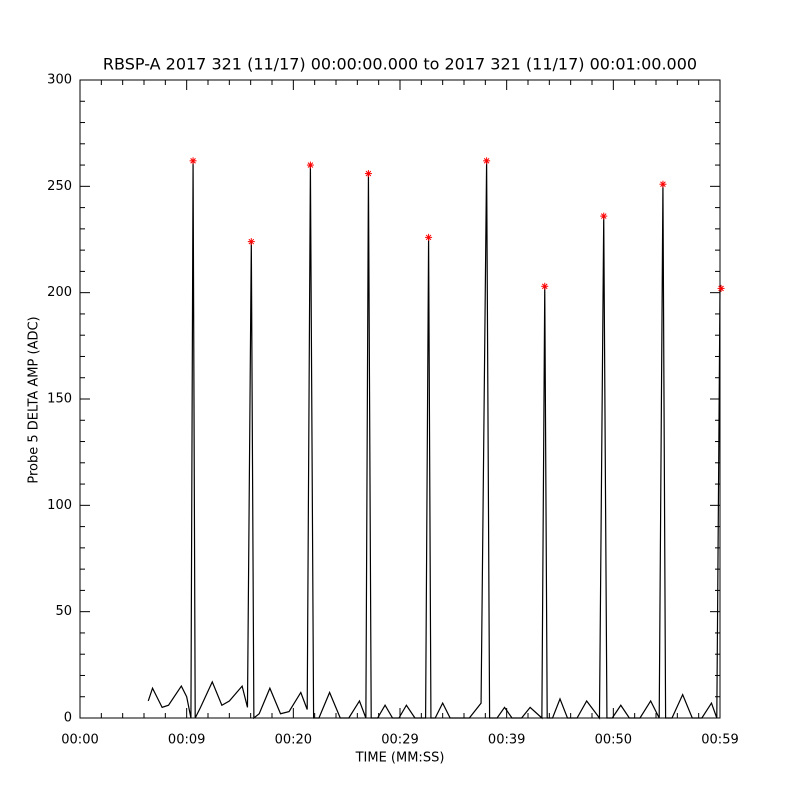 This screenshot has width=800, height=800. I want to click on x-tick-label: 00:20, so click(293, 740).